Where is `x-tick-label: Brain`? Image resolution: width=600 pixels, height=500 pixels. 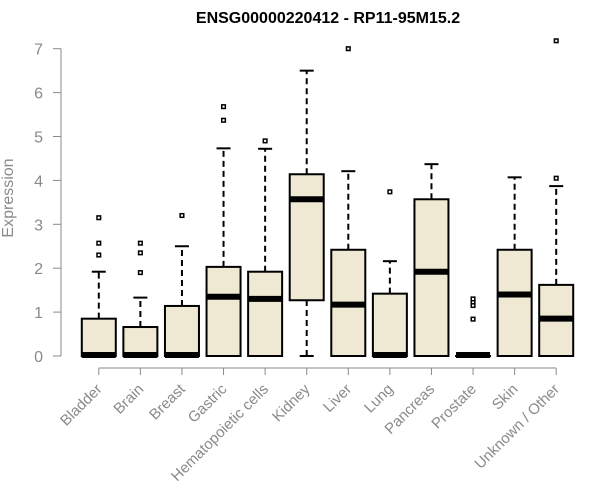
x-tick-label: Brain is located at coordinates (128, 399).